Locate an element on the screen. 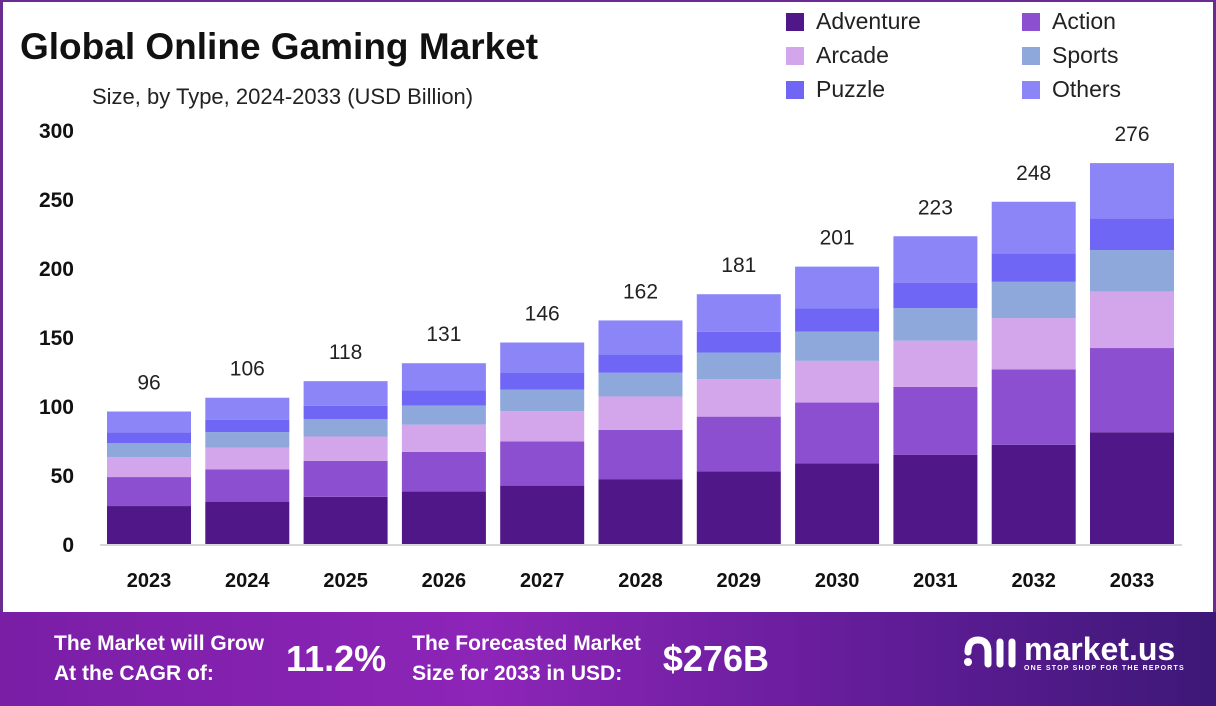  bar-segment-puzzle-2030 is located at coordinates (837, 320).